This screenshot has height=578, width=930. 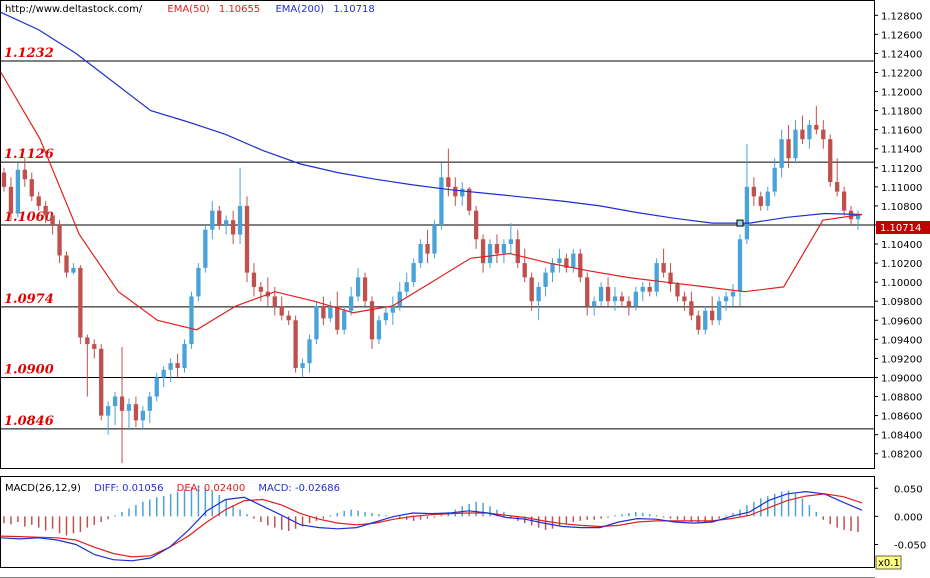 I want to click on level-label-4: 1.0900, so click(x=29, y=369).